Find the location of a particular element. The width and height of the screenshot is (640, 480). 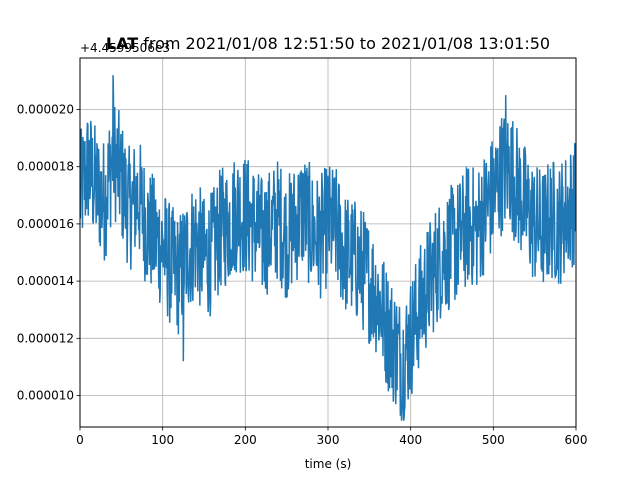

x-tick-label: 0 is located at coordinates (80, 440).